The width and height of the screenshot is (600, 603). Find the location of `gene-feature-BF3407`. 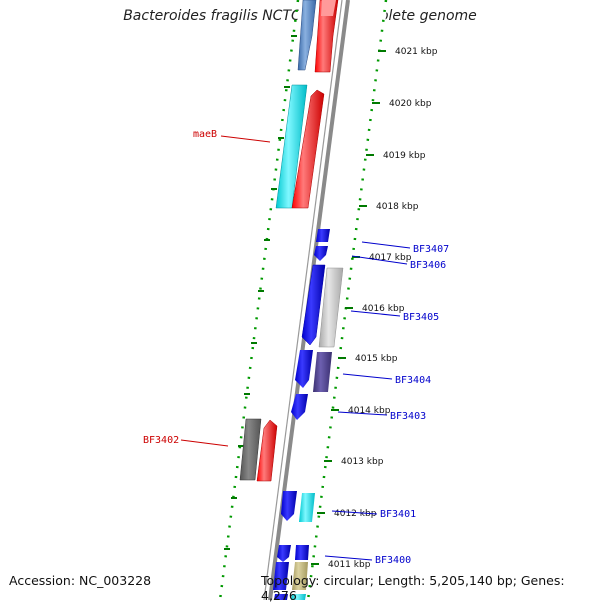

gene-feature-BF3407 is located at coordinates (323, 235).